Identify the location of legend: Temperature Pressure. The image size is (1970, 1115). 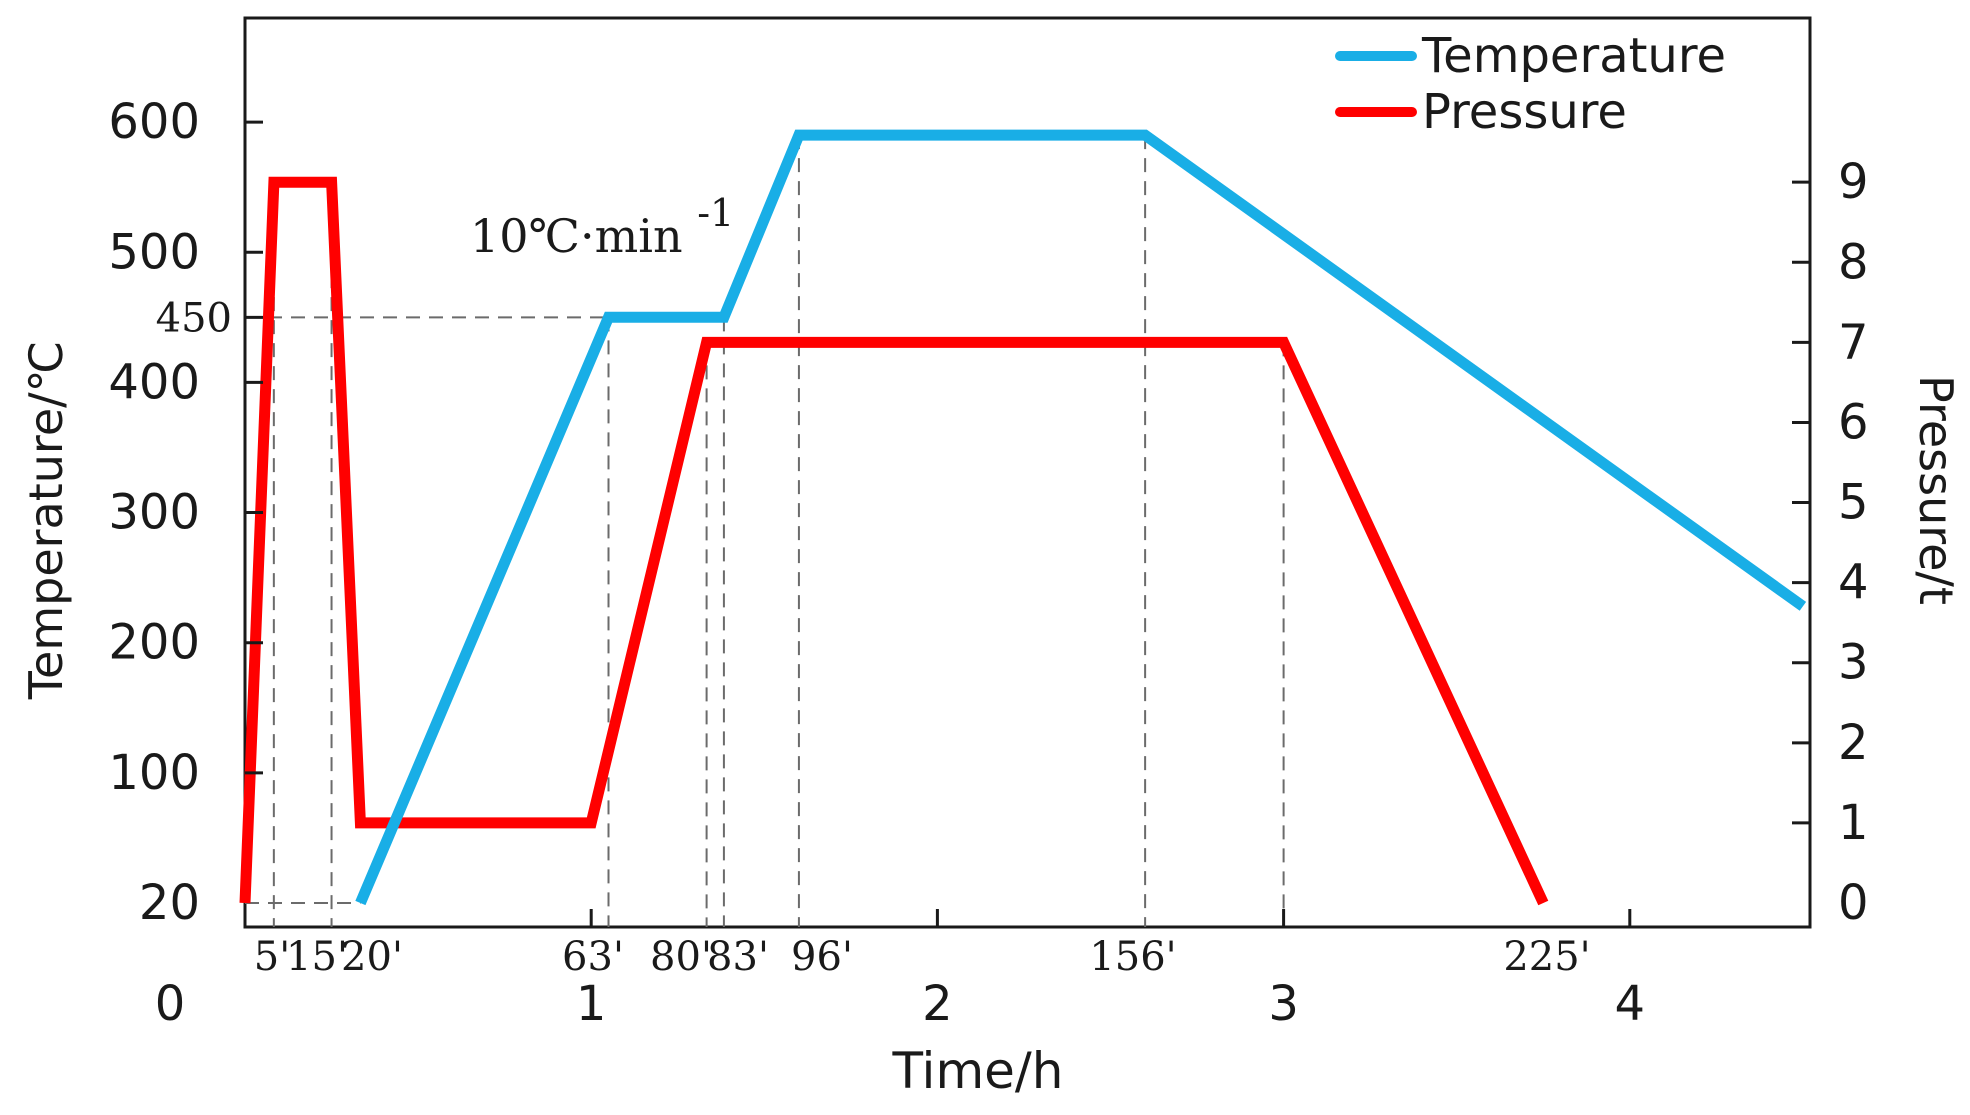
(1530, 84).